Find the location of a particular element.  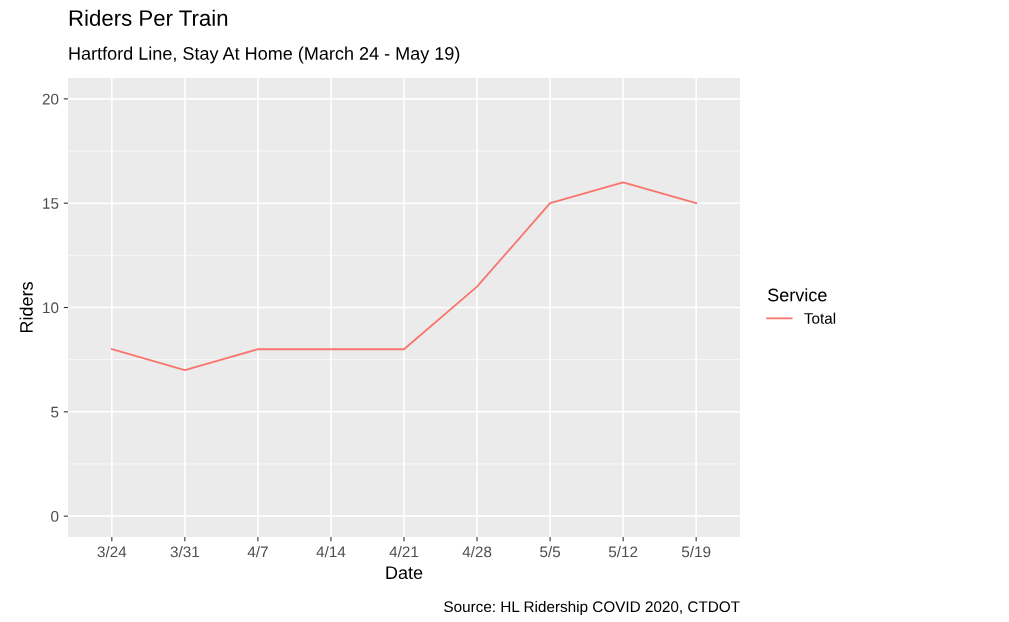

x-tick-label: 5/19 is located at coordinates (696, 552).